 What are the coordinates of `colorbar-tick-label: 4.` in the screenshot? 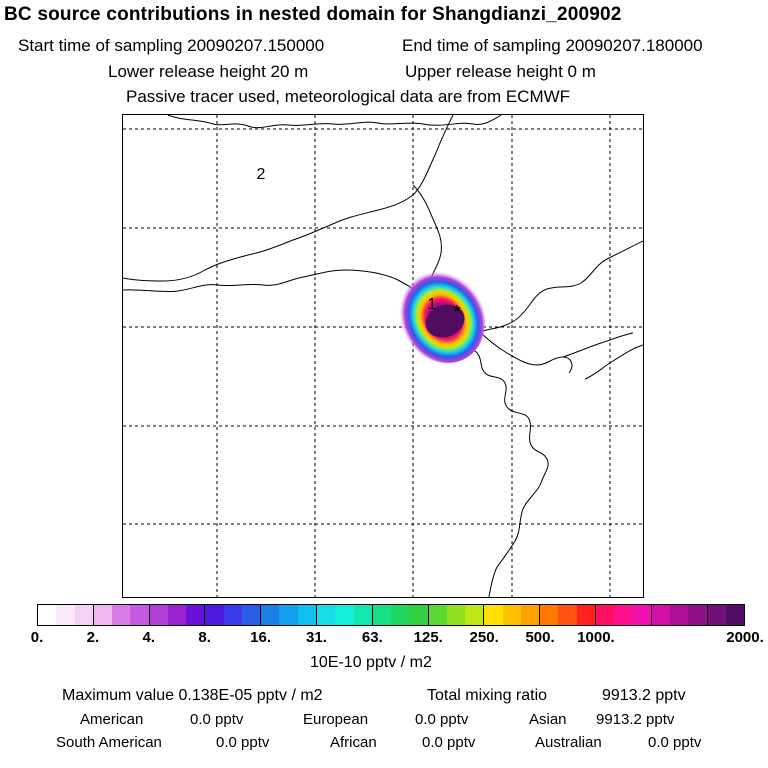 It's located at (149, 637).